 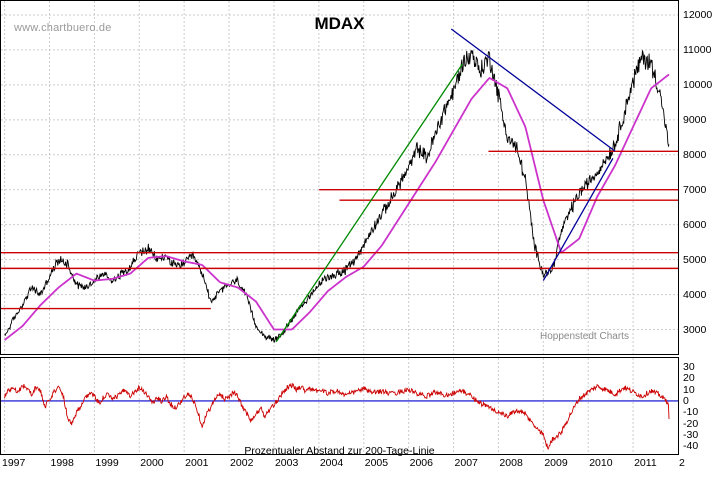 I want to click on oscillator-tick-label: -20, so click(x=691, y=423).